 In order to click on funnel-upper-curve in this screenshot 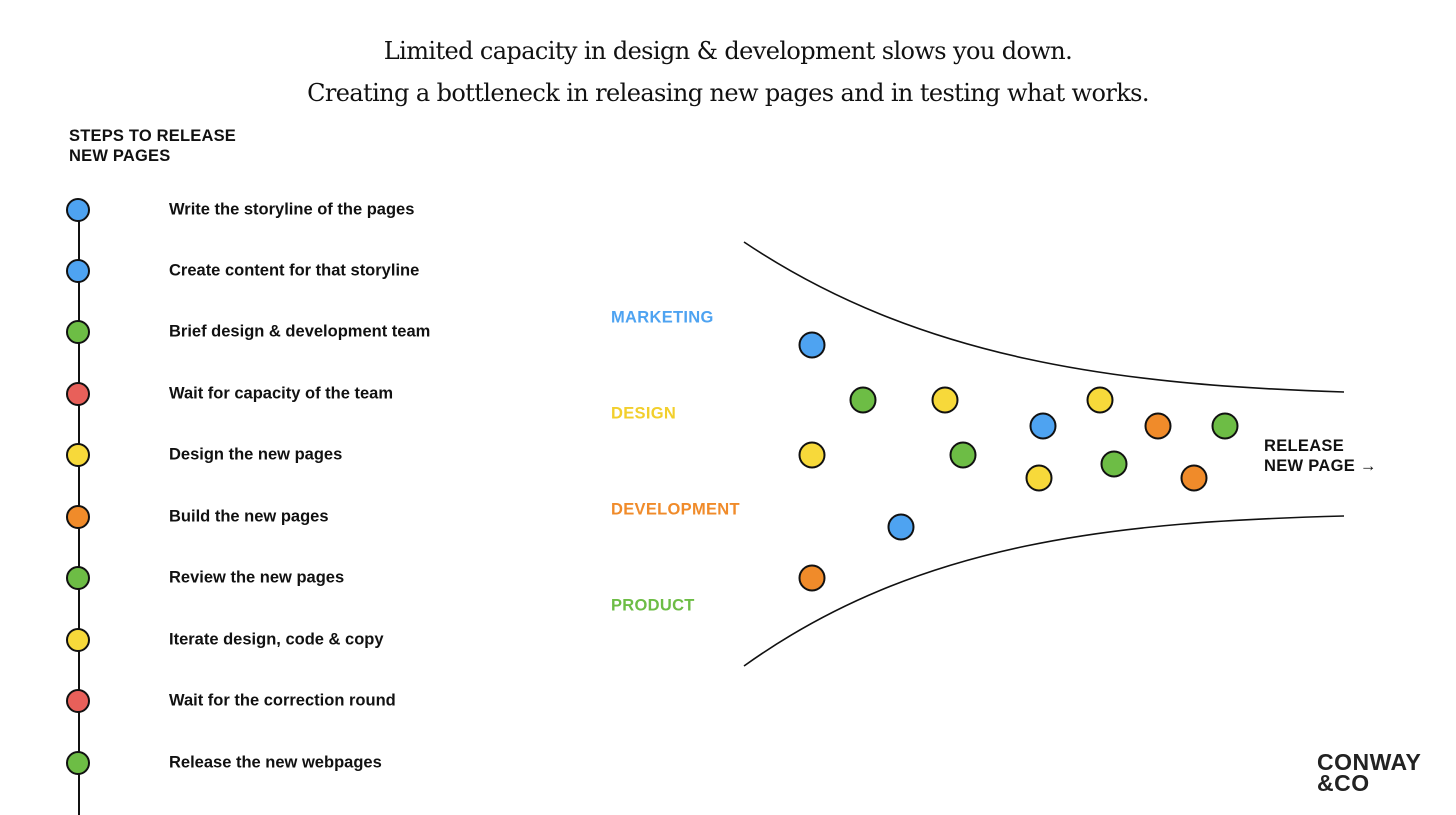, I will do `click(1044, 317)`.